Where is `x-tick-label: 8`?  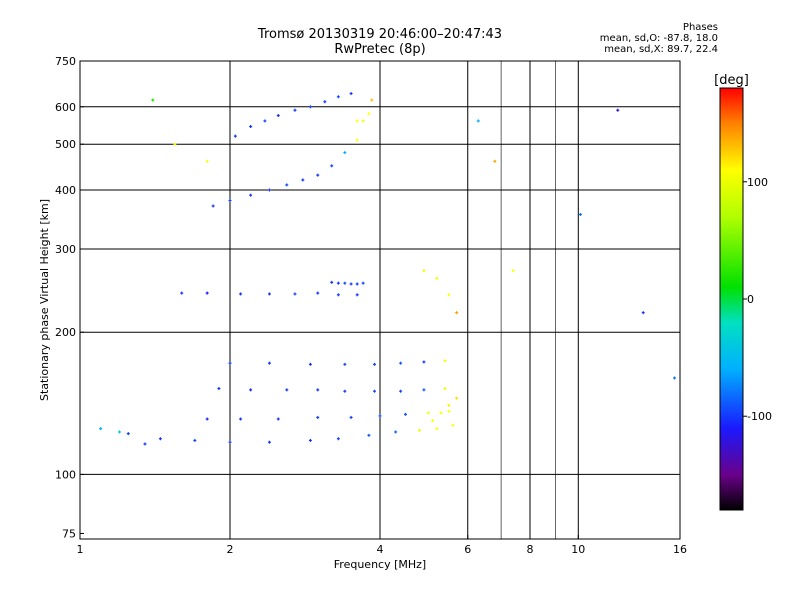
x-tick-label: 8 is located at coordinates (530, 549).